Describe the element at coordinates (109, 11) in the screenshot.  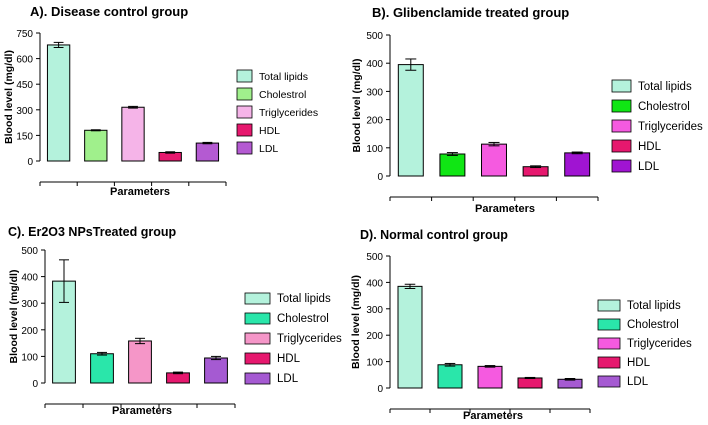
I see `chart-title: A). Disease control group` at that location.